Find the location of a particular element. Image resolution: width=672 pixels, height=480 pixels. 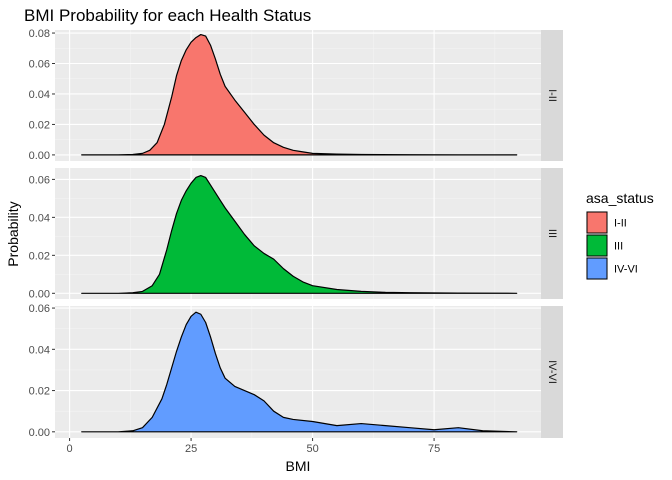

facet-strip-label: IV-VI is located at coordinates (552, 372).